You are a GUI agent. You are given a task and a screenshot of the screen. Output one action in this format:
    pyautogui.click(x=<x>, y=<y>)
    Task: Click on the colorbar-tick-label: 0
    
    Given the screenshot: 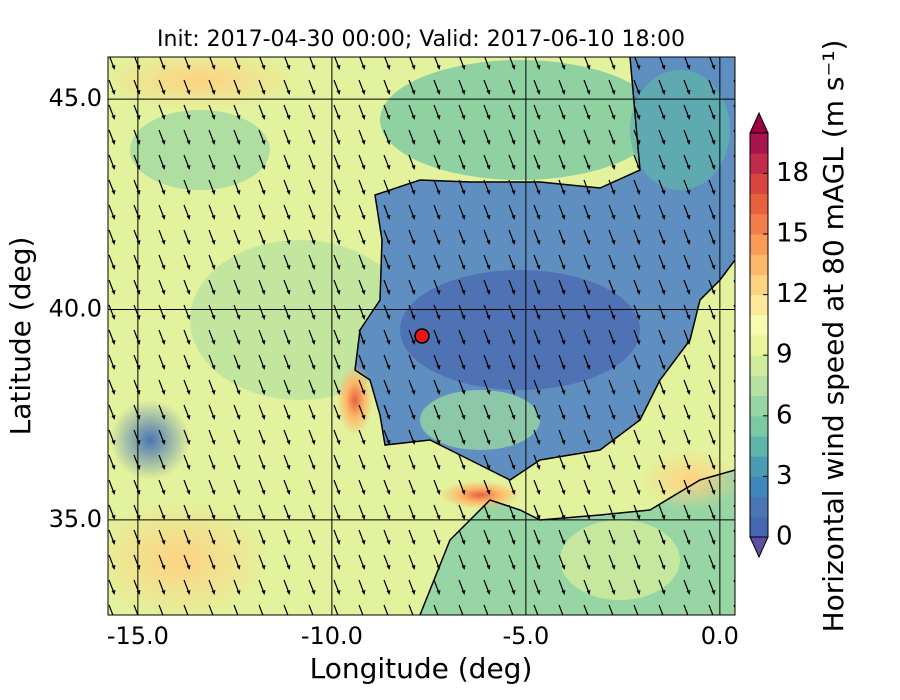 What is the action you would take?
    pyautogui.click(x=784, y=537)
    